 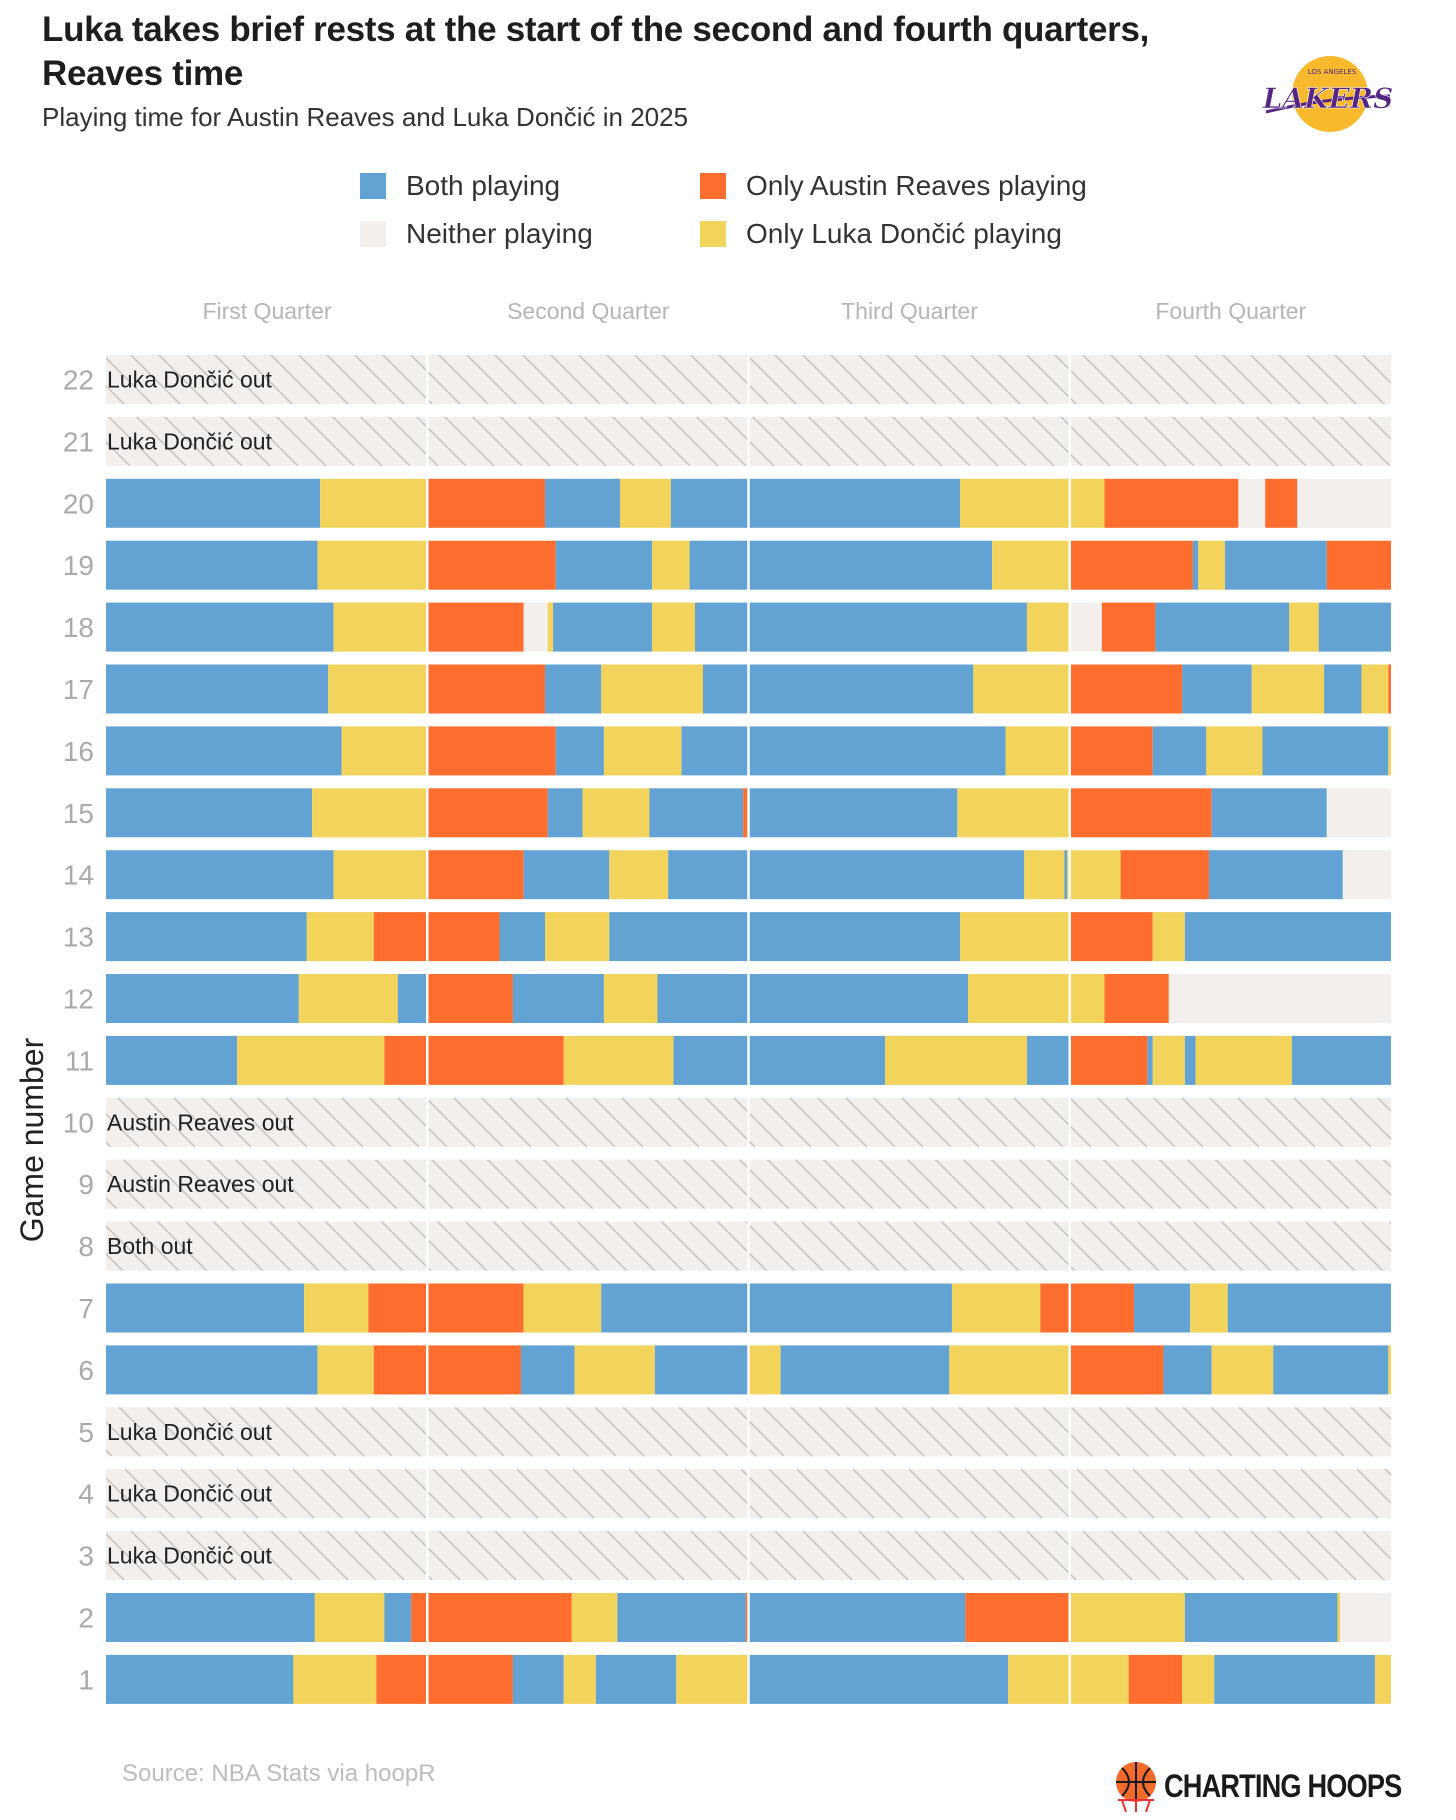 I want to click on lakers-logo: LAKERS LOS ANGELES, so click(x=1327, y=94).